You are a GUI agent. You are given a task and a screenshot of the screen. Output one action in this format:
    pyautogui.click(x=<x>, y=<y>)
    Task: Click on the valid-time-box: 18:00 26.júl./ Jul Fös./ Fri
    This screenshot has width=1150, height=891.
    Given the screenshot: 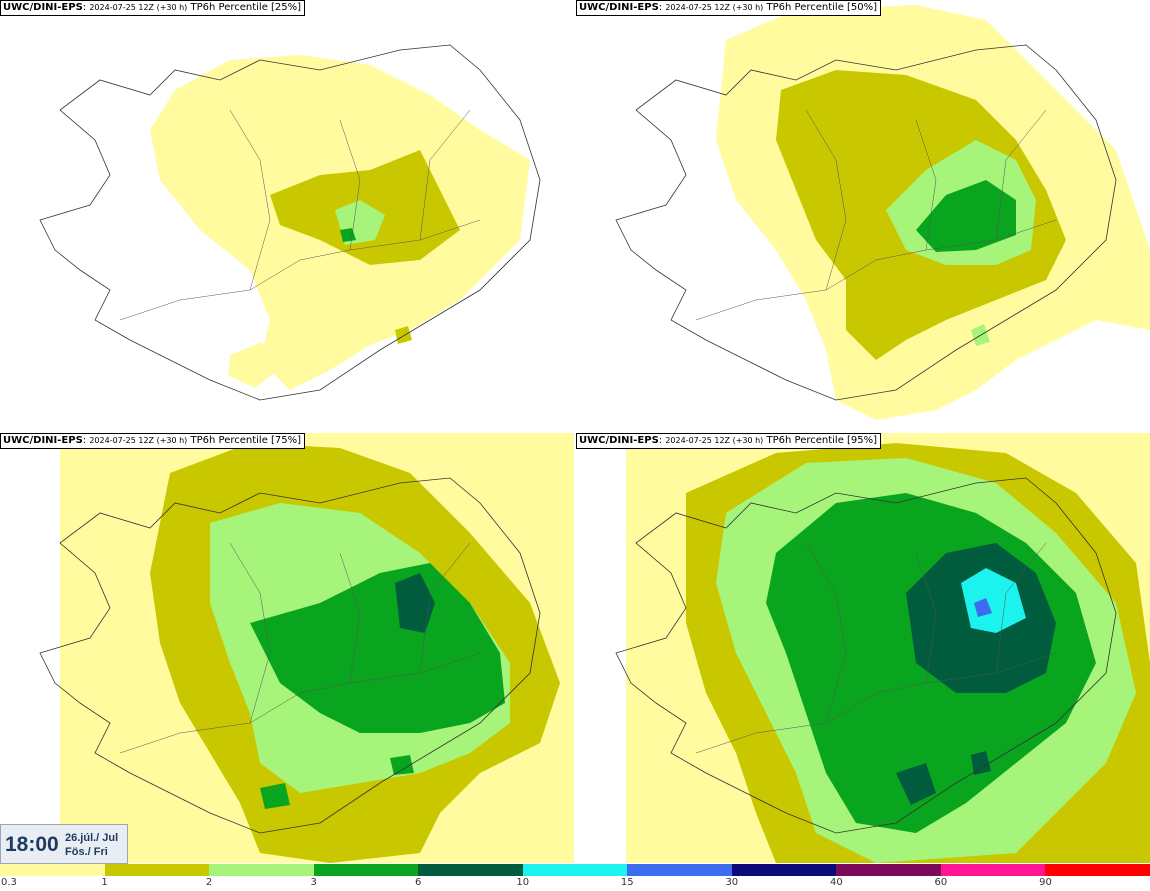 What is the action you would take?
    pyautogui.click(x=64, y=844)
    